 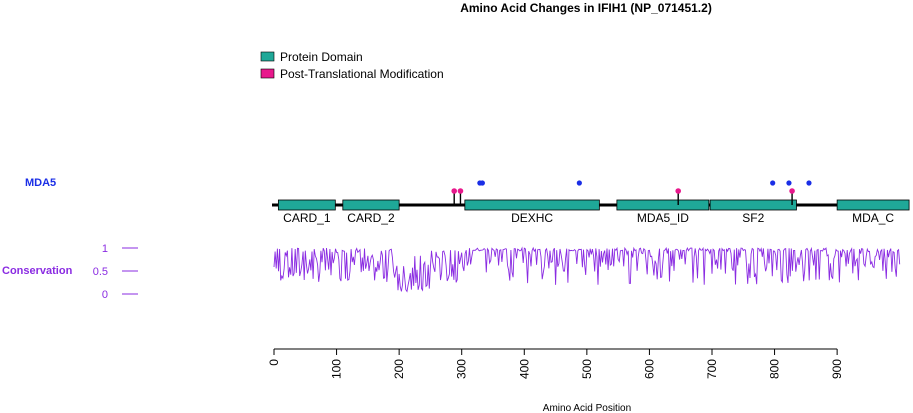 What do you see at coordinates (321, 57) in the screenshot?
I see `legend-label-domain: Protein Domain` at bounding box center [321, 57].